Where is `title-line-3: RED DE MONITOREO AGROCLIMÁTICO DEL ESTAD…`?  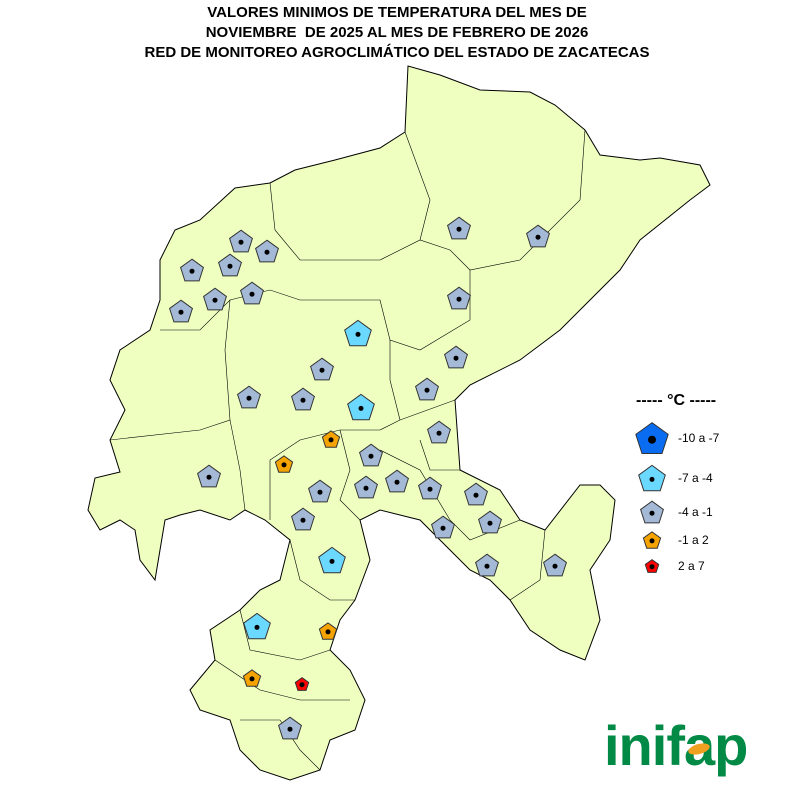 title-line-3: RED DE MONITOREO AGROCLIMÁTICO DEL ESTAD… is located at coordinates (397, 52).